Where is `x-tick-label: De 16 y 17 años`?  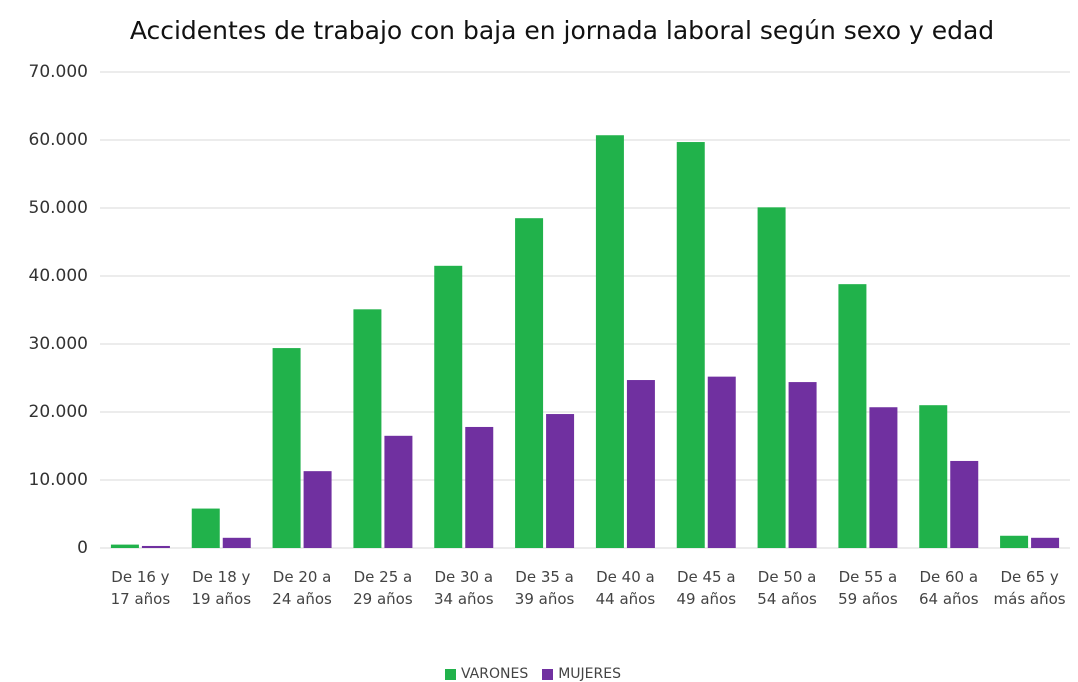 x-tick-label: De 16 y 17 años is located at coordinates (140, 588).